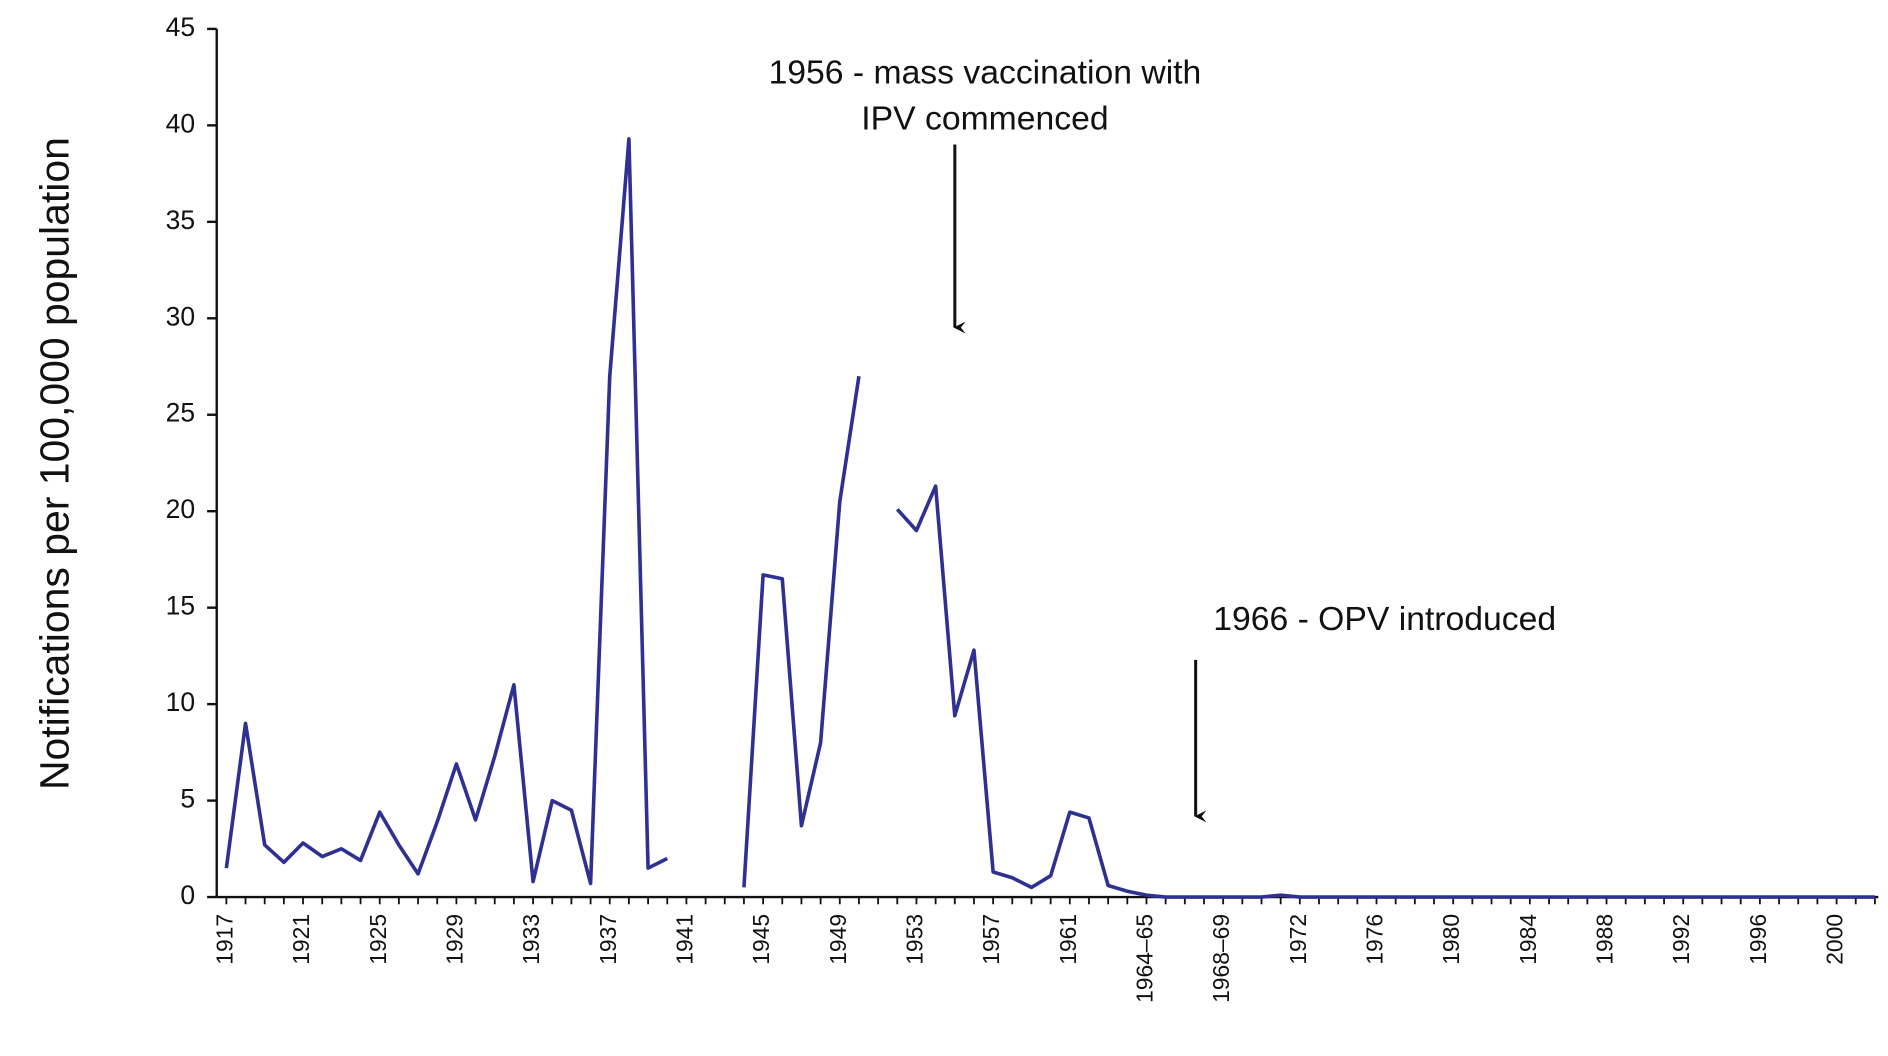  Describe the element at coordinates (1528, 939) in the screenshot. I see `x-tick-label: 1984` at that location.